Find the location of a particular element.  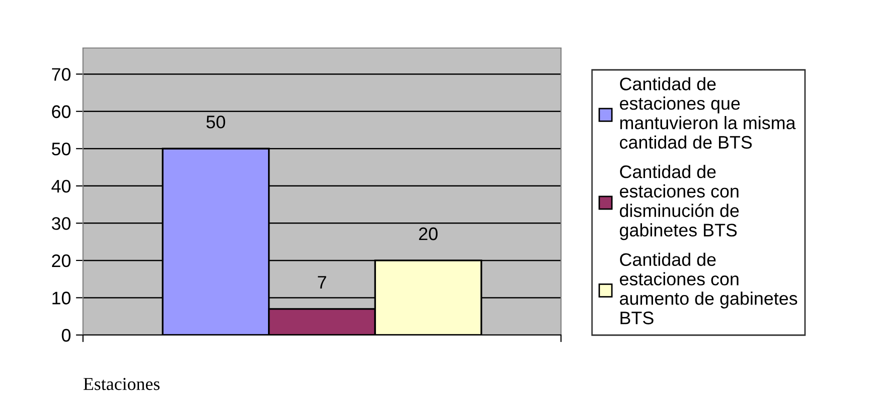

y-tick-label: 30 is located at coordinates (61, 223).